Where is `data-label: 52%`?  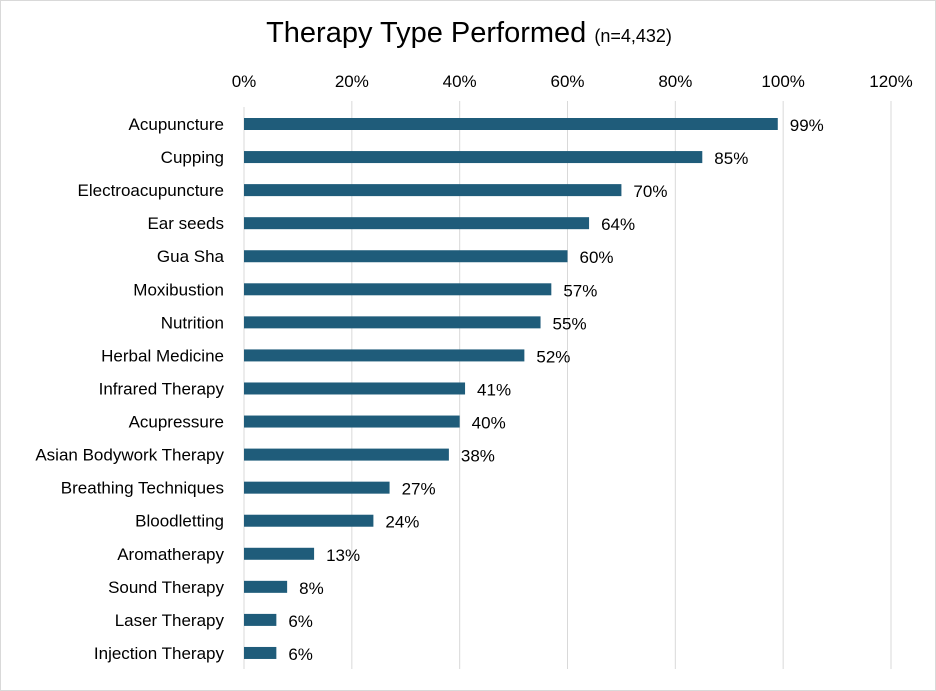 data-label: 52% is located at coordinates (553, 356).